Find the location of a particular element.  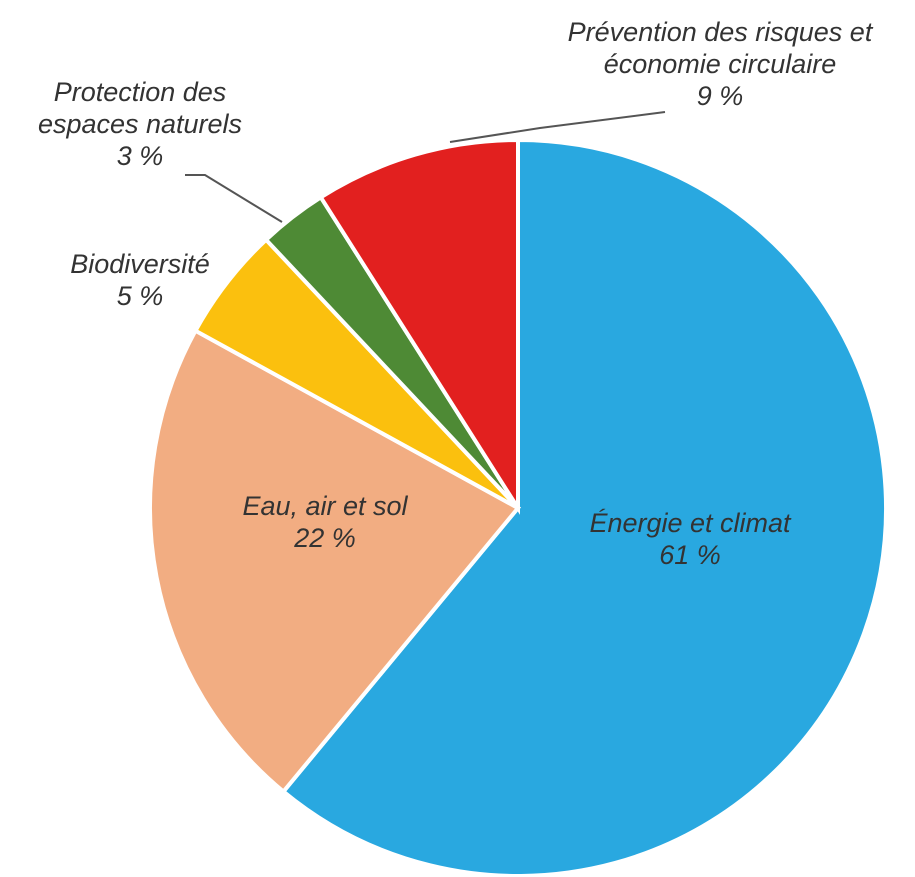

value-label: 22 % is located at coordinates (325, 538).